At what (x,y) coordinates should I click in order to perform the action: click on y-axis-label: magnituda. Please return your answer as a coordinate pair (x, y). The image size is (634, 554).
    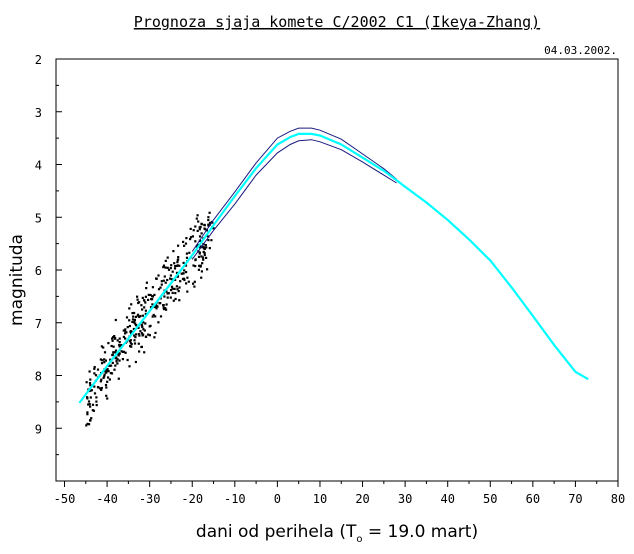
    Looking at the image, I should click on (17, 280).